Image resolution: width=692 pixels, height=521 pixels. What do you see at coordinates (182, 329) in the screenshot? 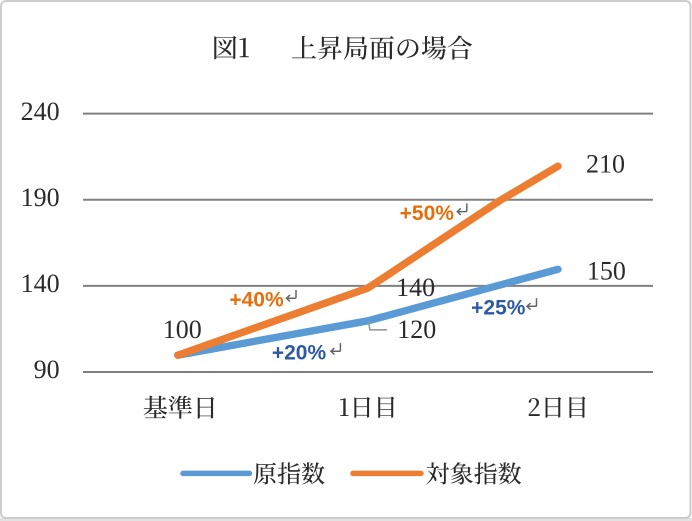
I see `svg-text: 100` at bounding box center [182, 329].